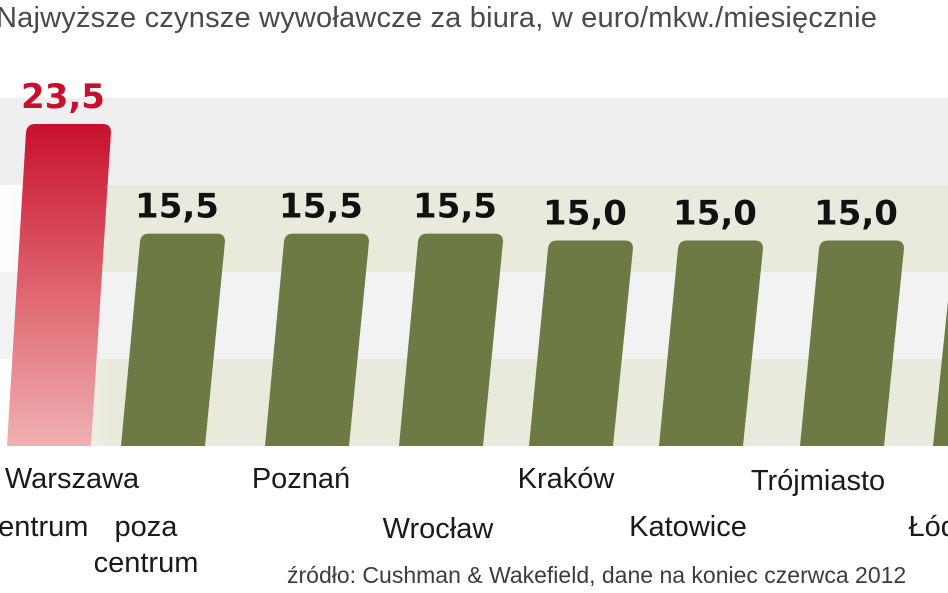 This screenshot has width=948, height=593. Describe the element at coordinates (818, 481) in the screenshot. I see `category-label: Trójmiasto` at that location.